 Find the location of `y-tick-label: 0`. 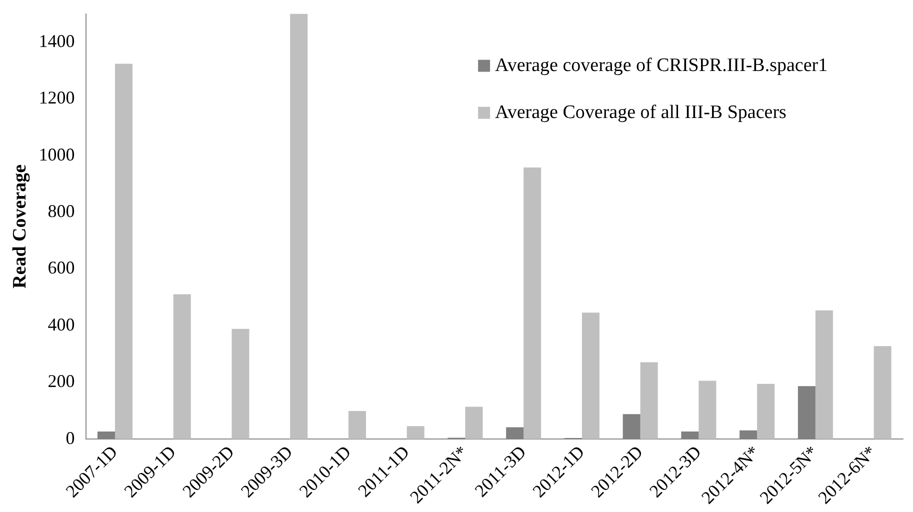

y-tick-label: 0 is located at coordinates (70, 438).